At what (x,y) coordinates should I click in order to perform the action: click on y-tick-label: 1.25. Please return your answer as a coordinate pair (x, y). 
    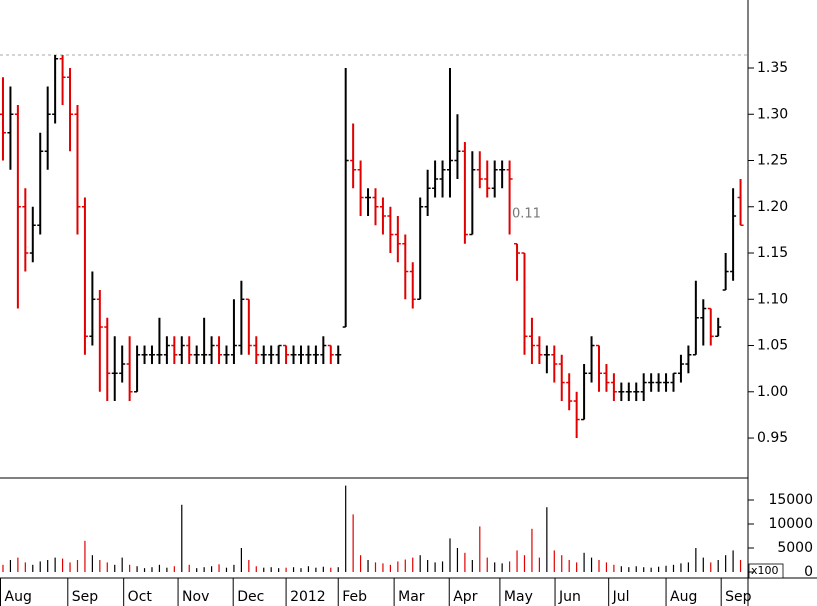
    Looking at the image, I should click on (772, 161).